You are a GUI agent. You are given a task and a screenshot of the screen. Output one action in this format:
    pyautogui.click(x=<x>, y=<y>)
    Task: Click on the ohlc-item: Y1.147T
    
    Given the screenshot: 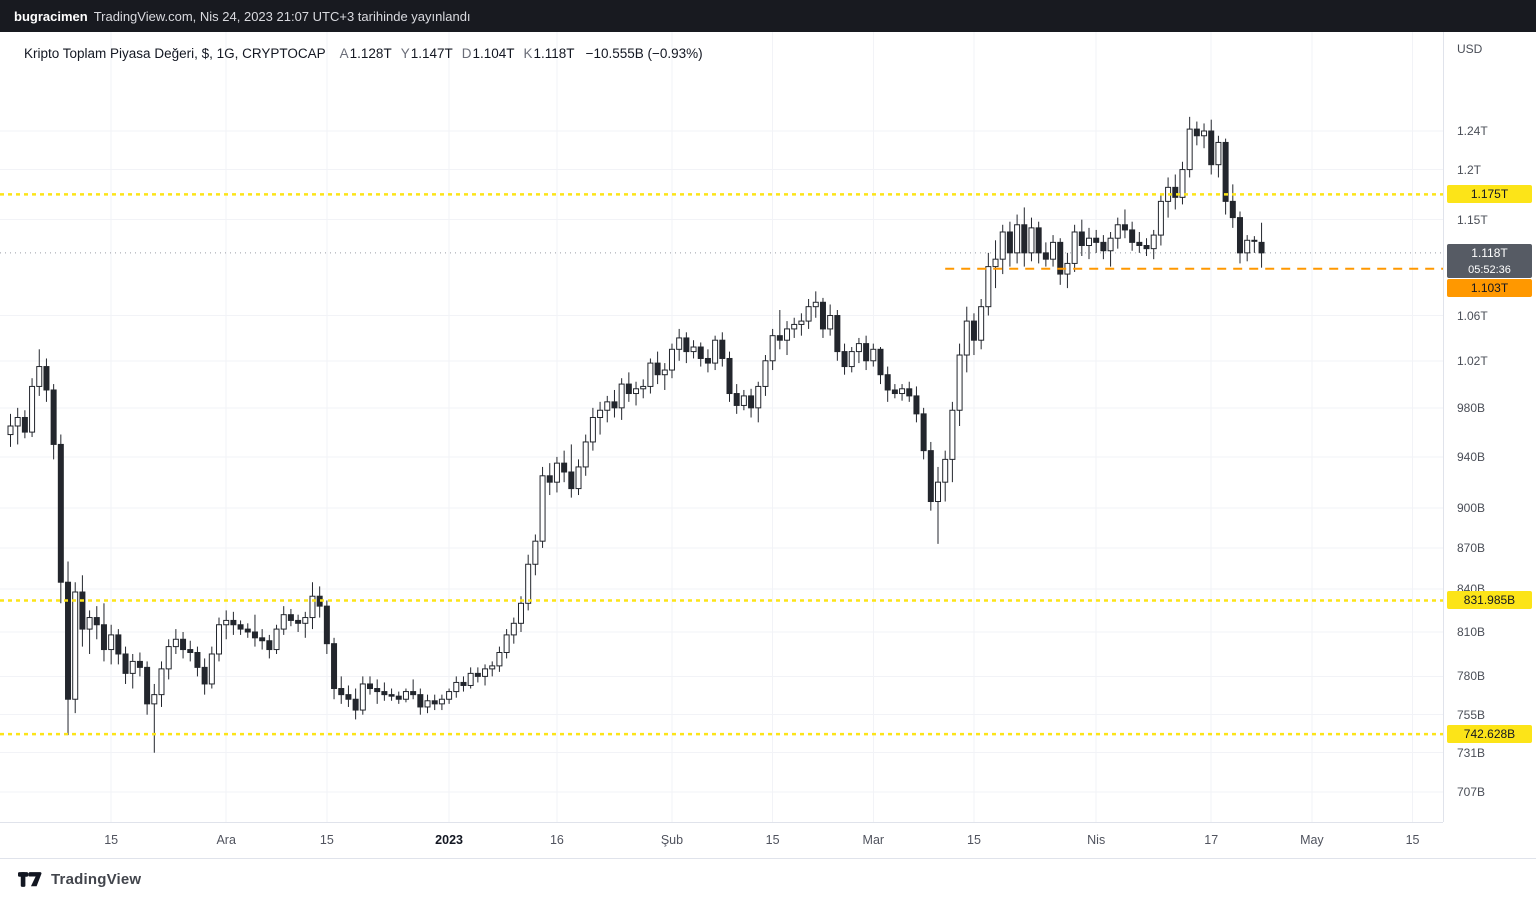 What is the action you would take?
    pyautogui.click(x=426, y=53)
    